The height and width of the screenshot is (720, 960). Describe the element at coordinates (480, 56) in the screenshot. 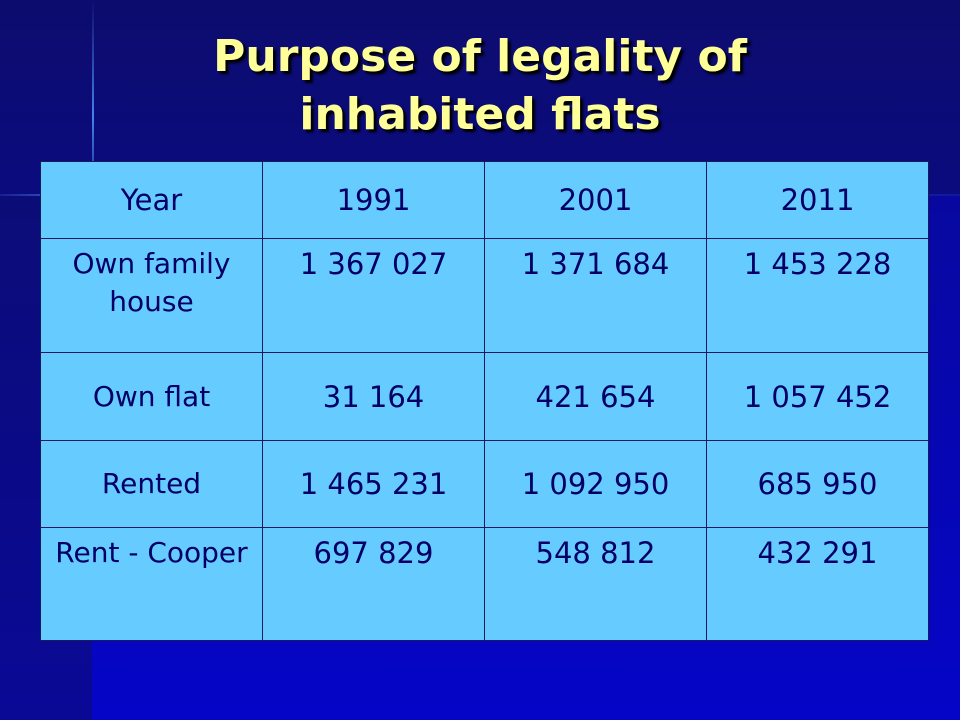

I see `slide-title-line-1: Purpose of legality of` at that location.